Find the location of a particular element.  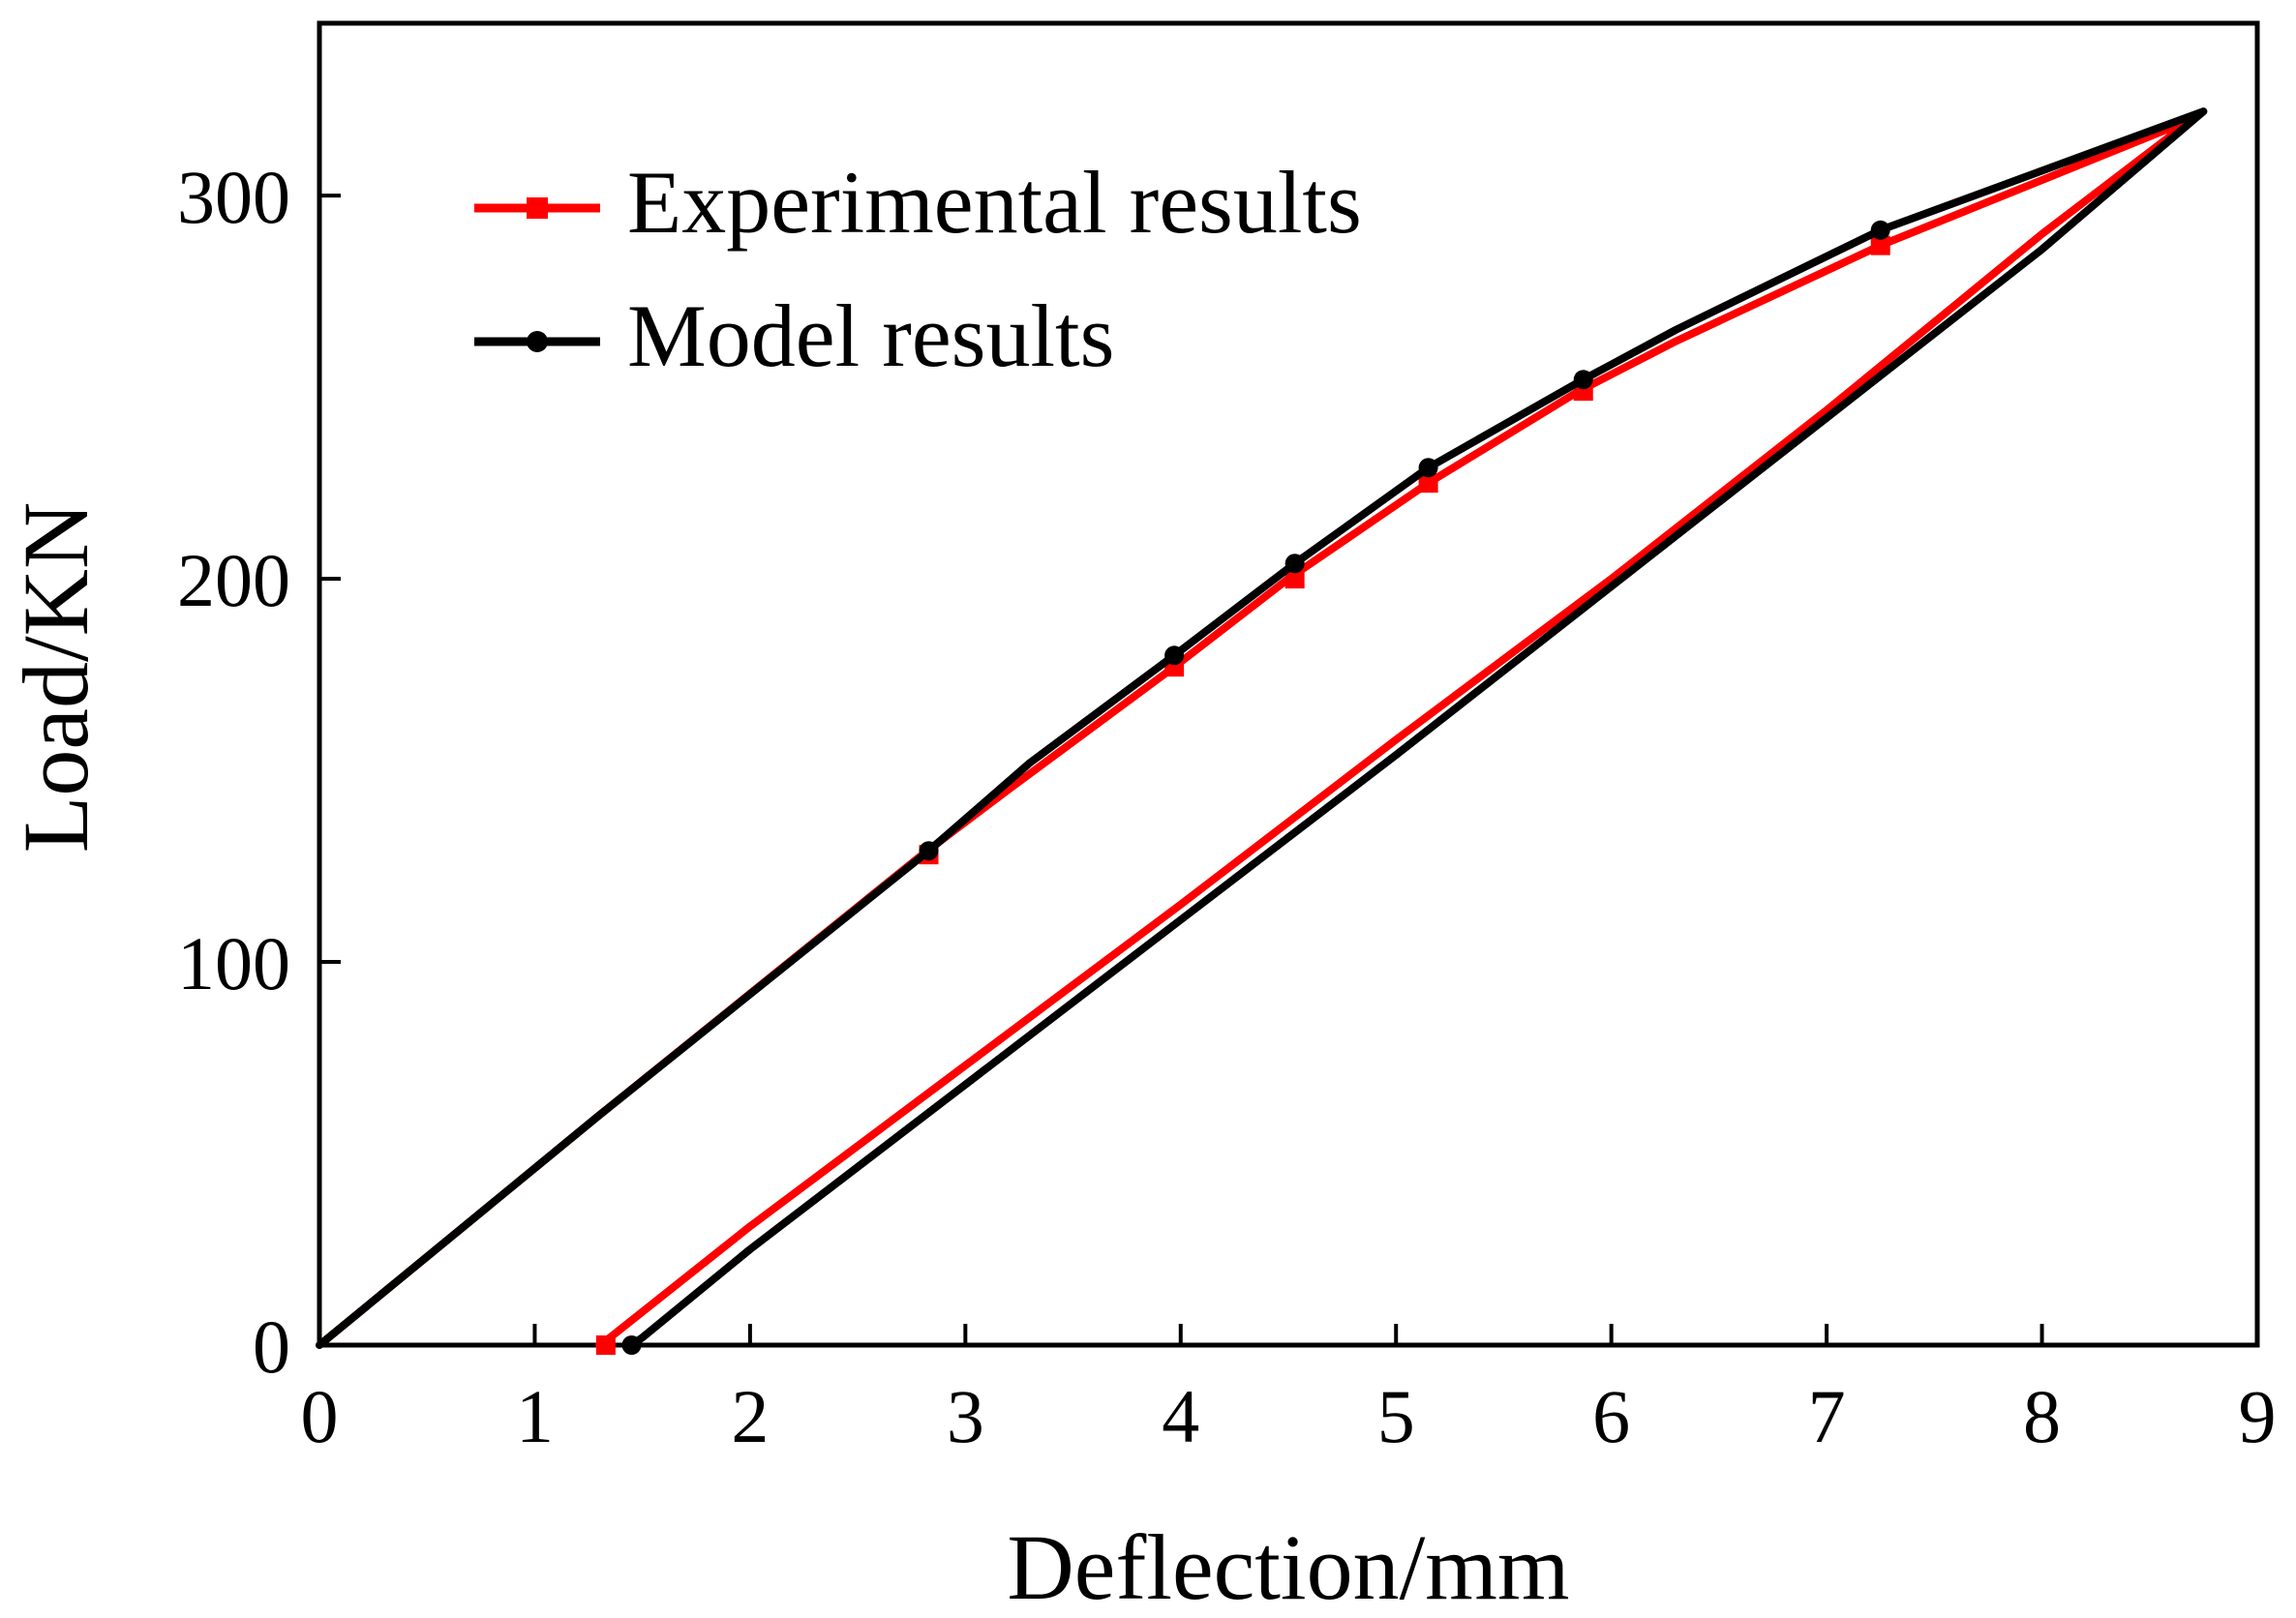

x-tick-label: 6 is located at coordinates (1611, 1416).